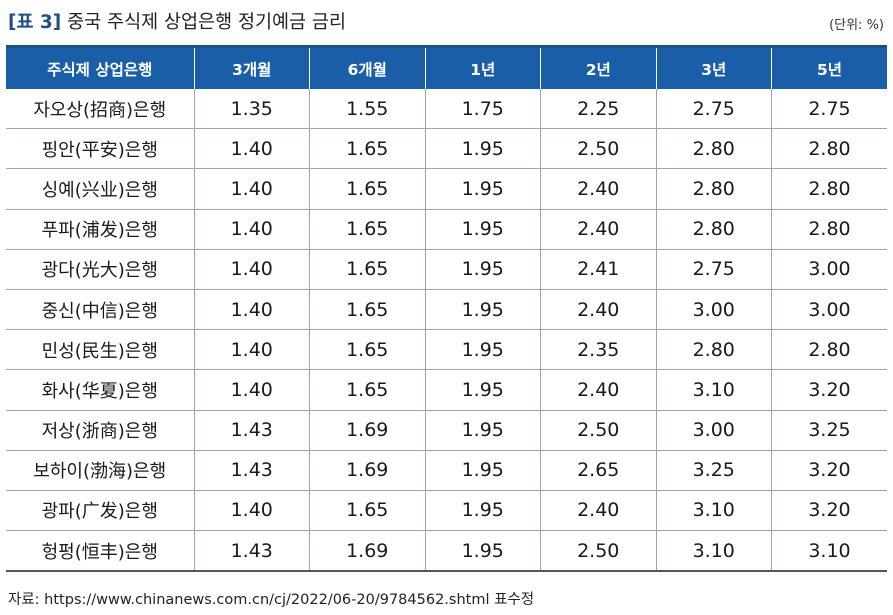 The image size is (893, 615). I want to click on bank-name-cell: 화사(华夏)은행, so click(100, 389).